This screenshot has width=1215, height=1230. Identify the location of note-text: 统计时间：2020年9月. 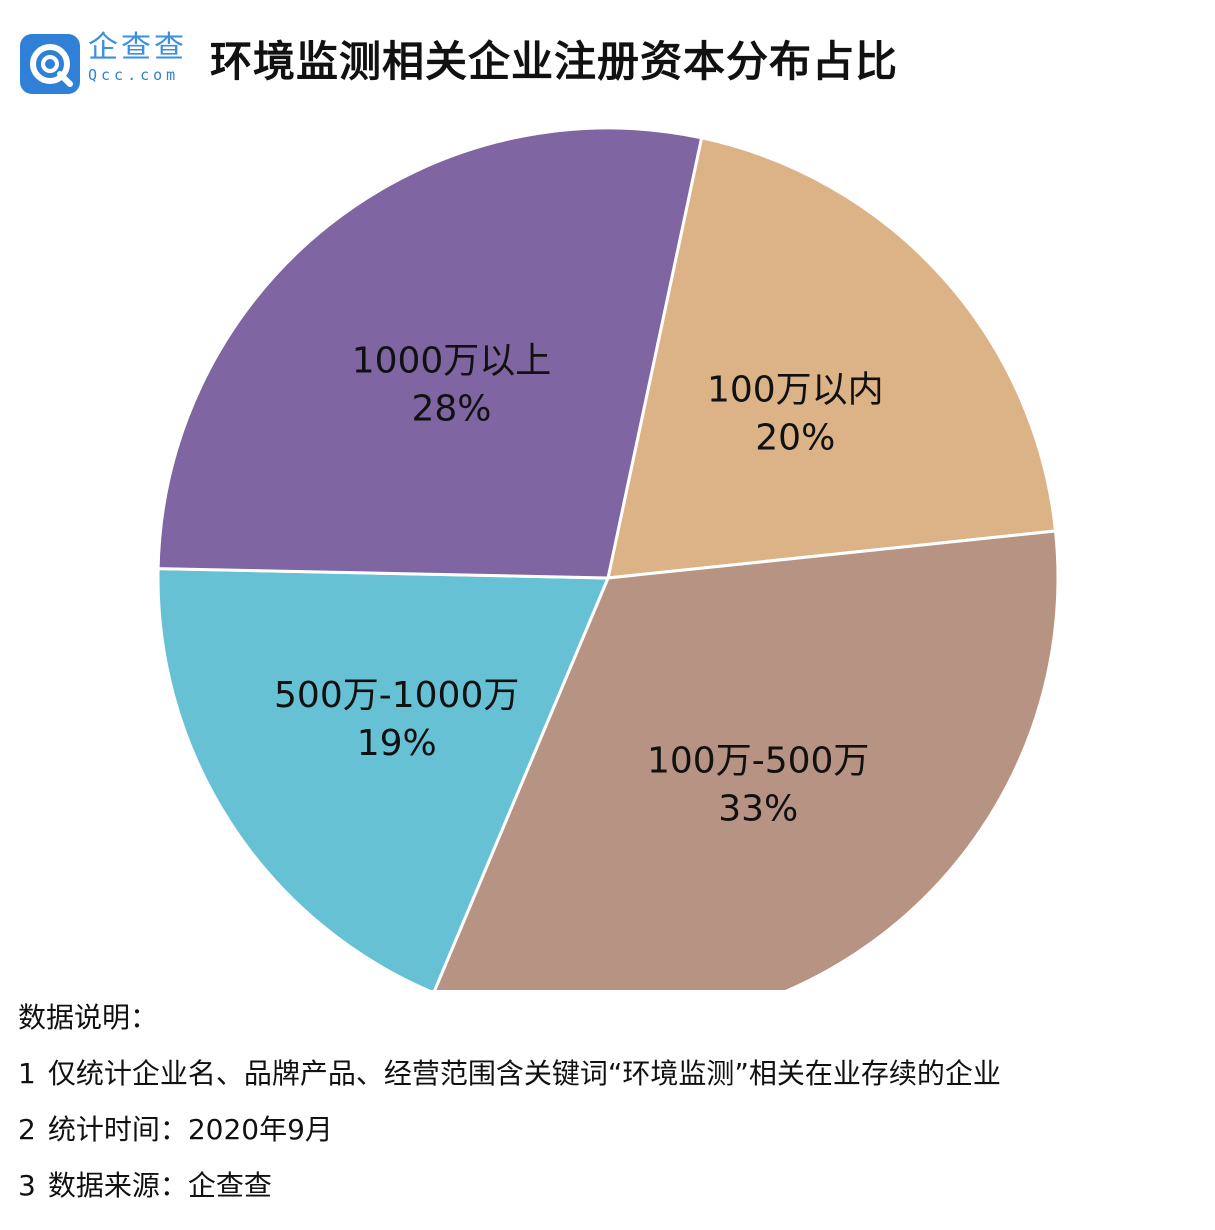
(190, 1129).